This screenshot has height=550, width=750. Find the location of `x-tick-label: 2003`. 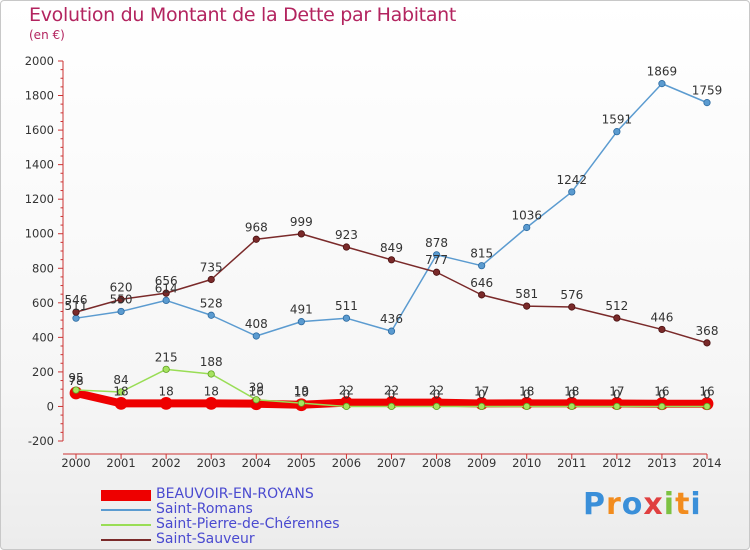

x-tick-label: 2003 is located at coordinates (211, 463).